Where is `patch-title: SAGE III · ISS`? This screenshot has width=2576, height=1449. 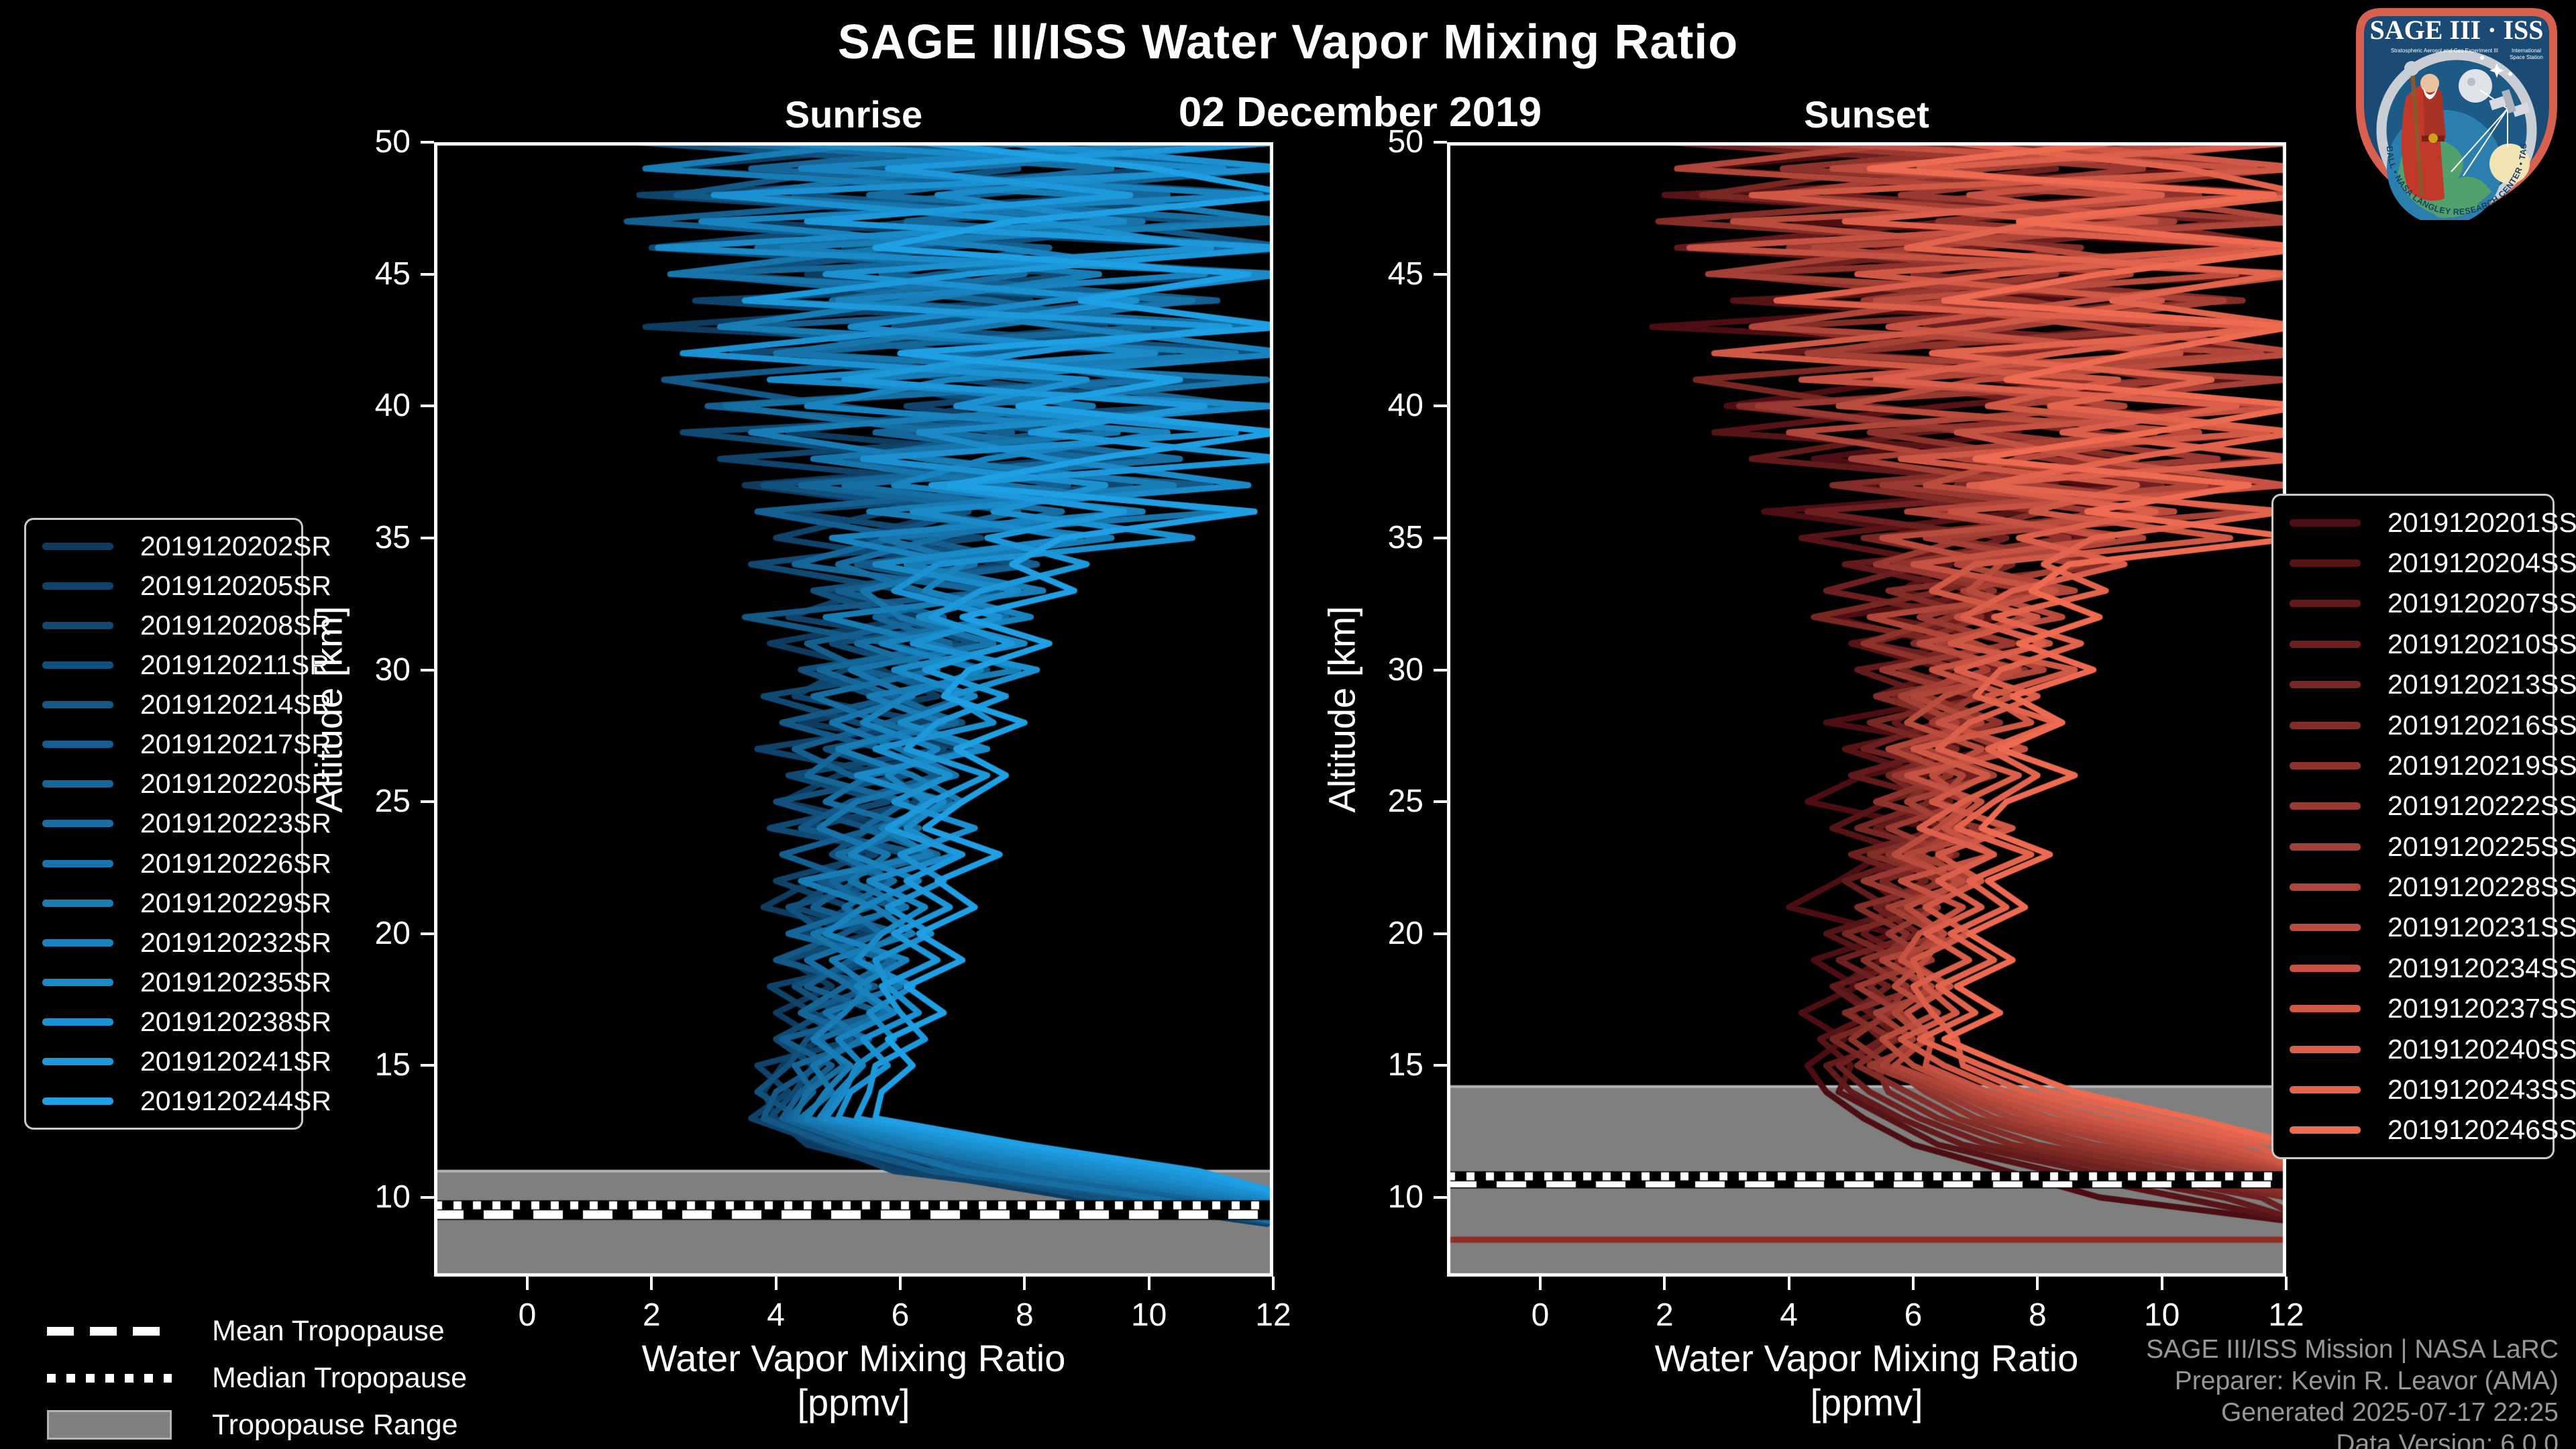 patch-title: SAGE III · ISS is located at coordinates (2456, 30).